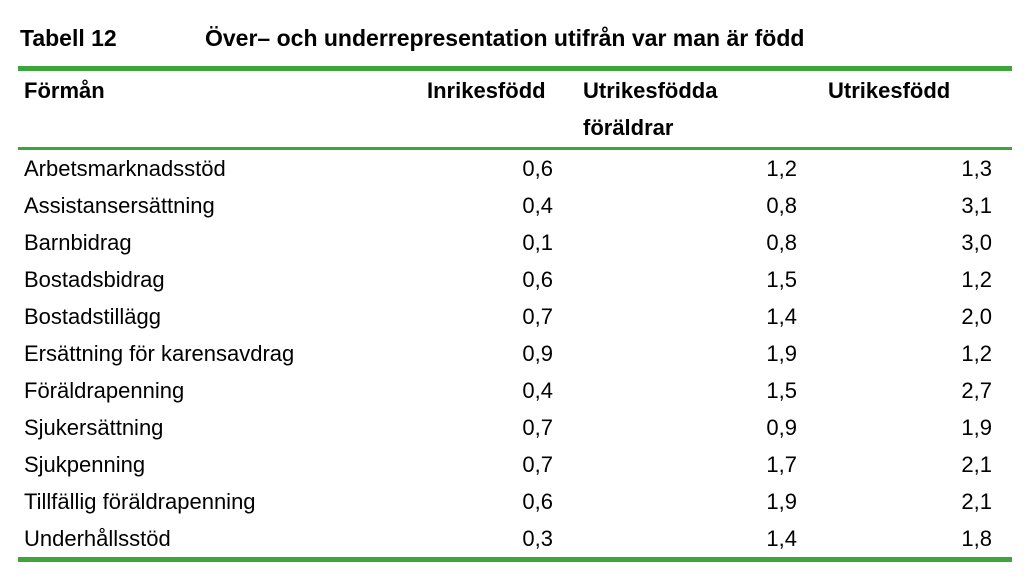 This screenshot has height=576, width=1024. I want to click on column-header-formaner: Förmån, so click(64, 90).